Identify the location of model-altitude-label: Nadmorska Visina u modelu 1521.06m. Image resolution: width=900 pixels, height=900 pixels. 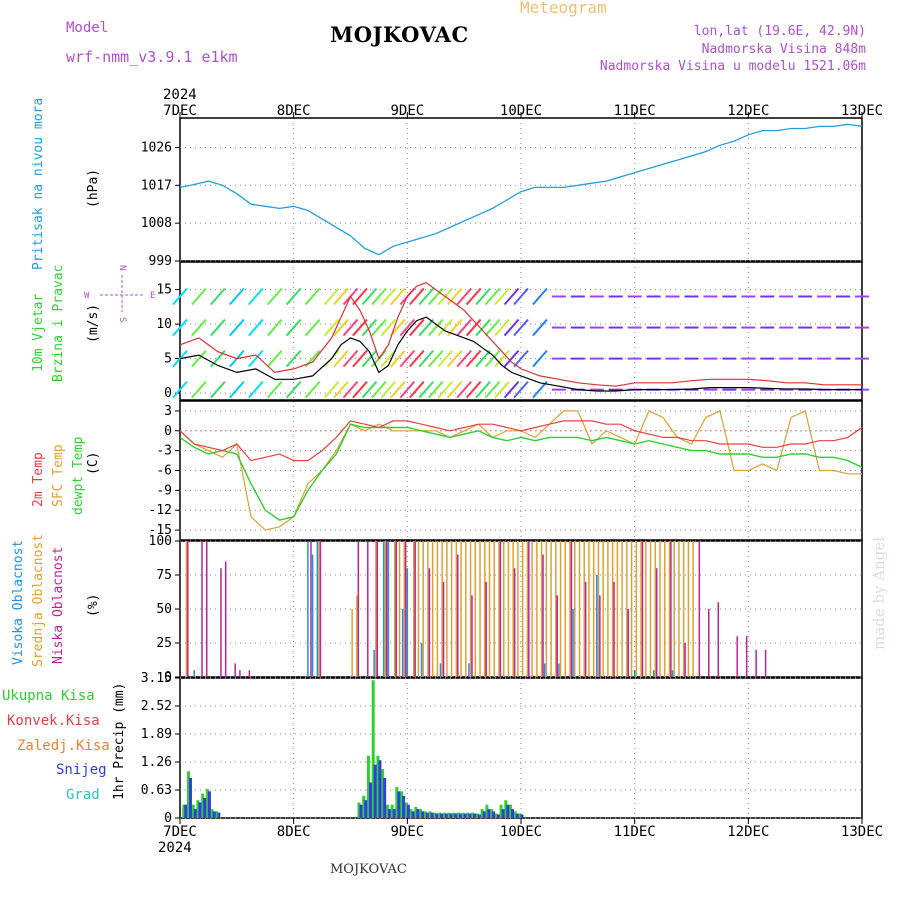
(732, 66).